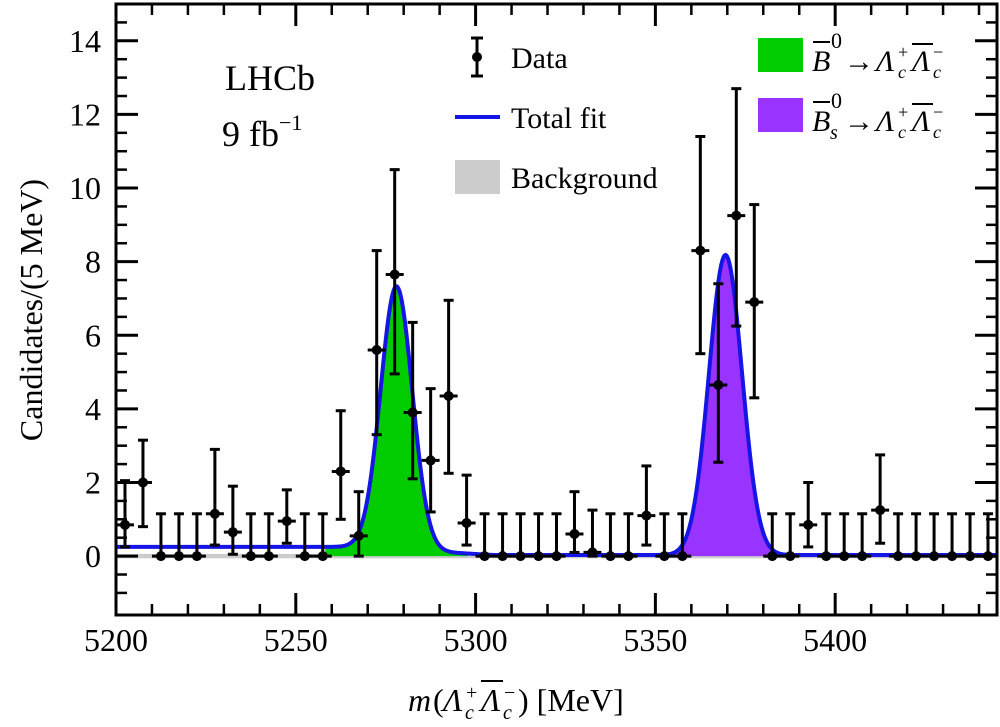  I want to click on legend-item-bs: B 0 s → Λ + c Λ − c, so click(850, 116).